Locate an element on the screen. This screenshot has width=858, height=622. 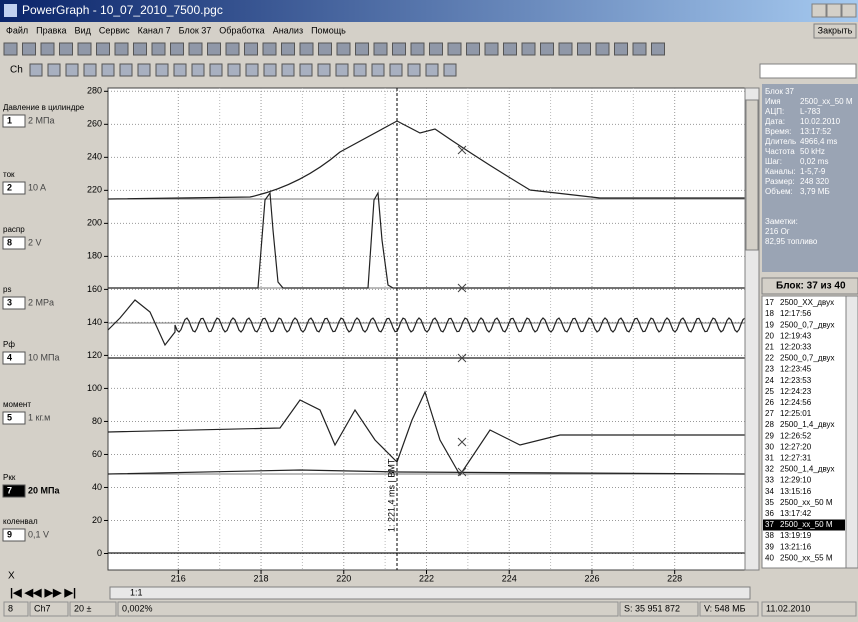
window-buttons is located at coordinates (834, 10).